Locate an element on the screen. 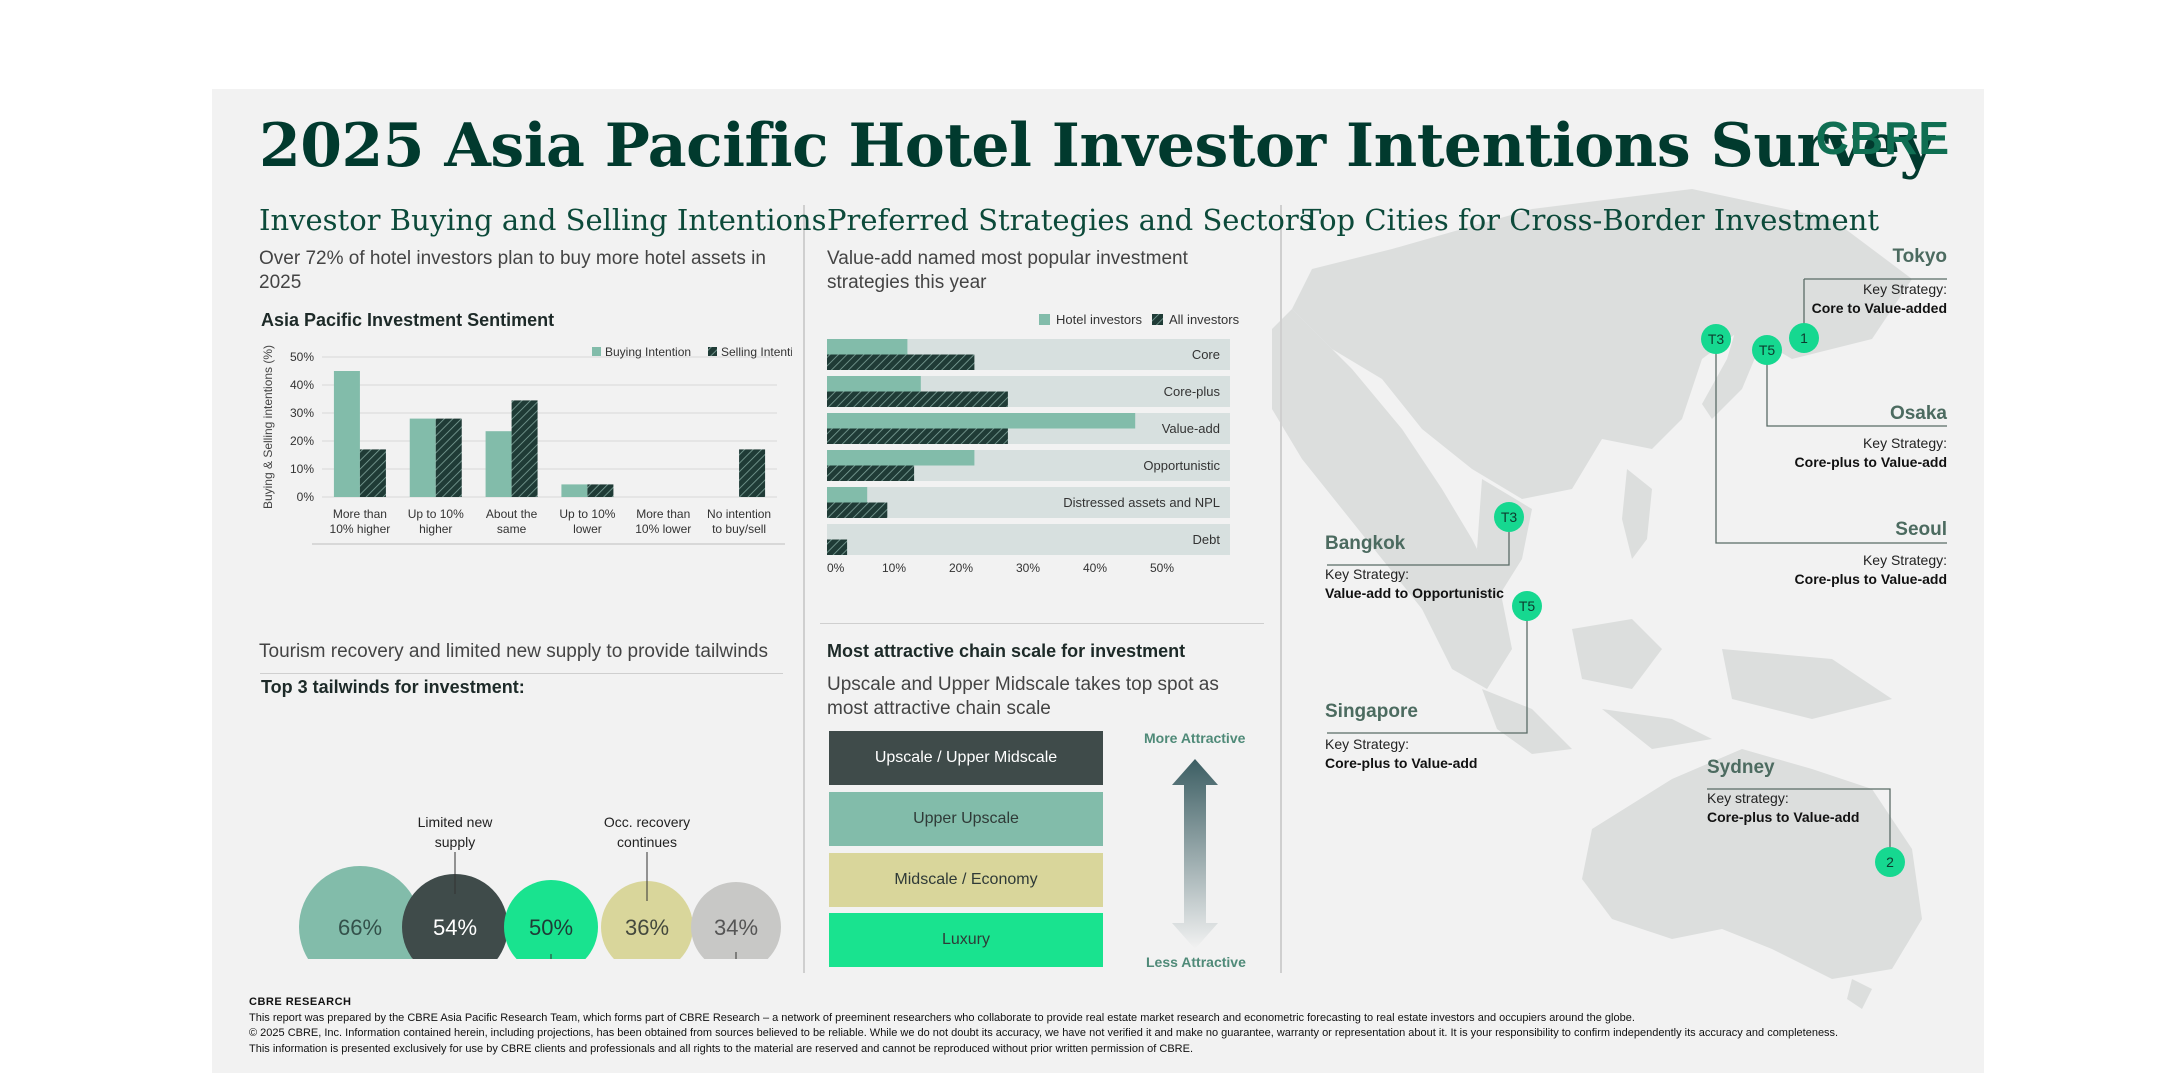 This screenshot has height=1090, width=2166. category-label: Value-add is located at coordinates (1191, 428).